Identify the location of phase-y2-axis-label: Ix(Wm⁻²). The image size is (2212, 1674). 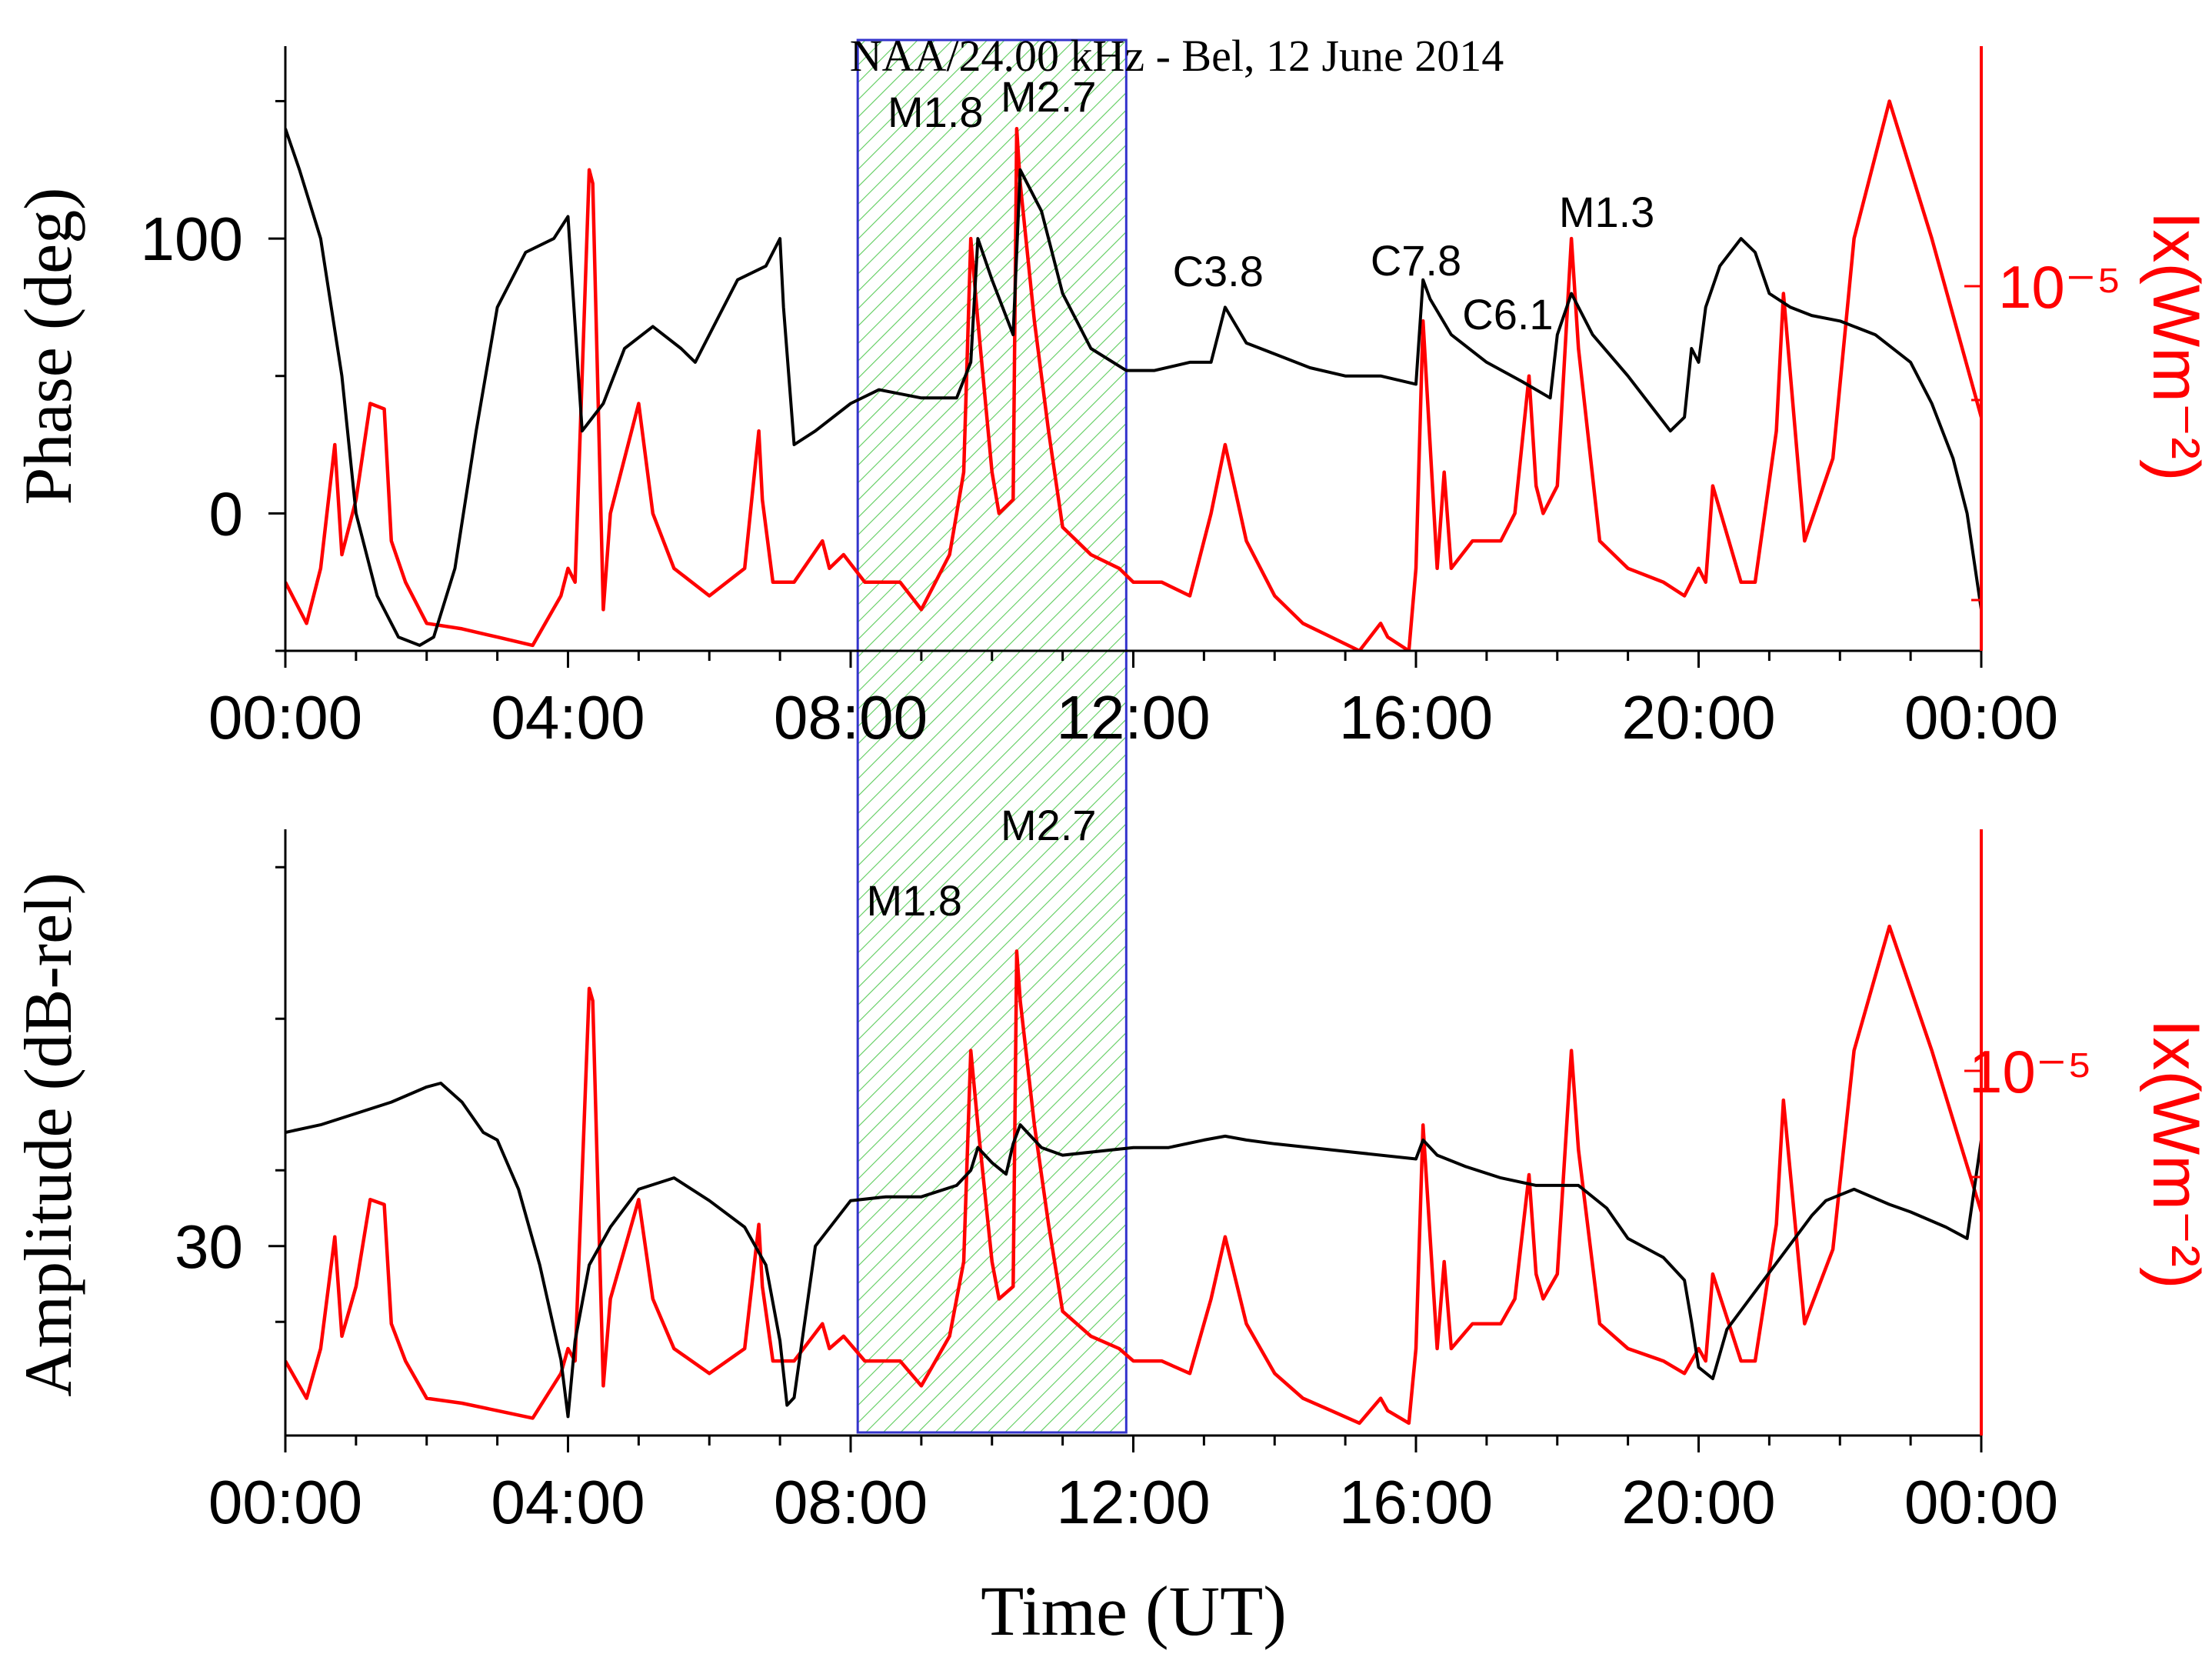
(2175, 346).